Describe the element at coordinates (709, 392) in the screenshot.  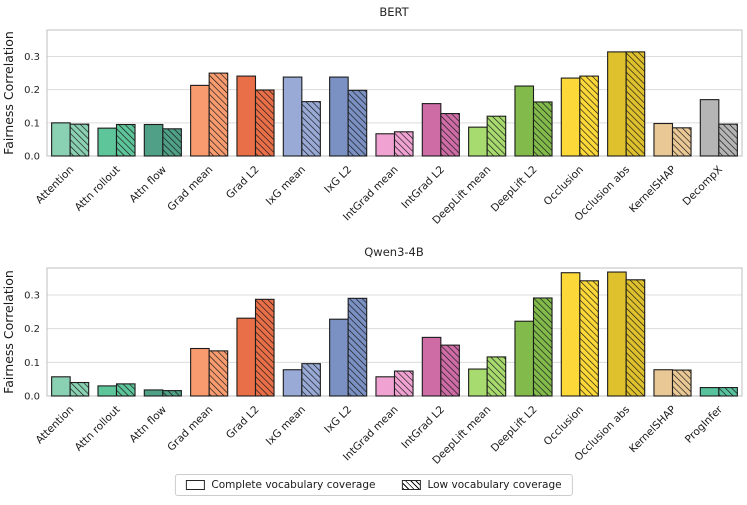
I see `bar-solid-ProgInfer` at that location.